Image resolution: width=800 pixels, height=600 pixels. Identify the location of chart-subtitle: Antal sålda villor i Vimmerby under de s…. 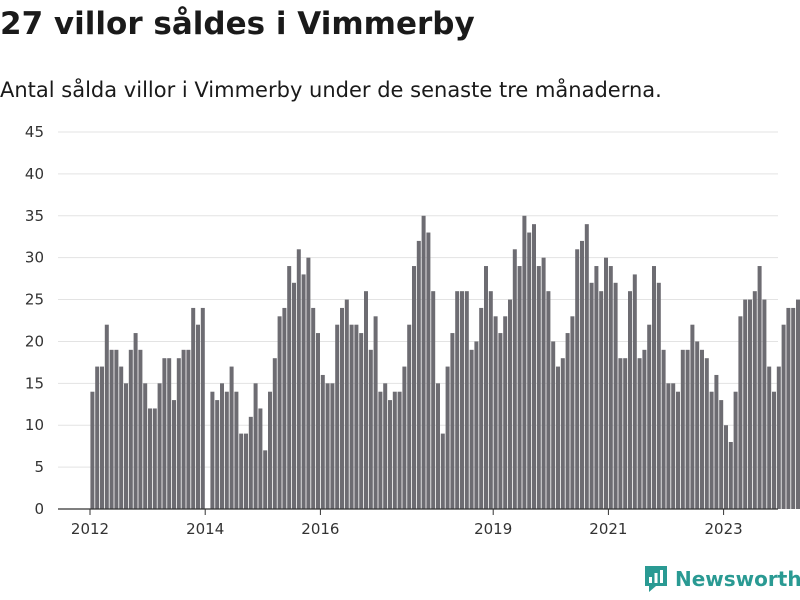
(331, 90).